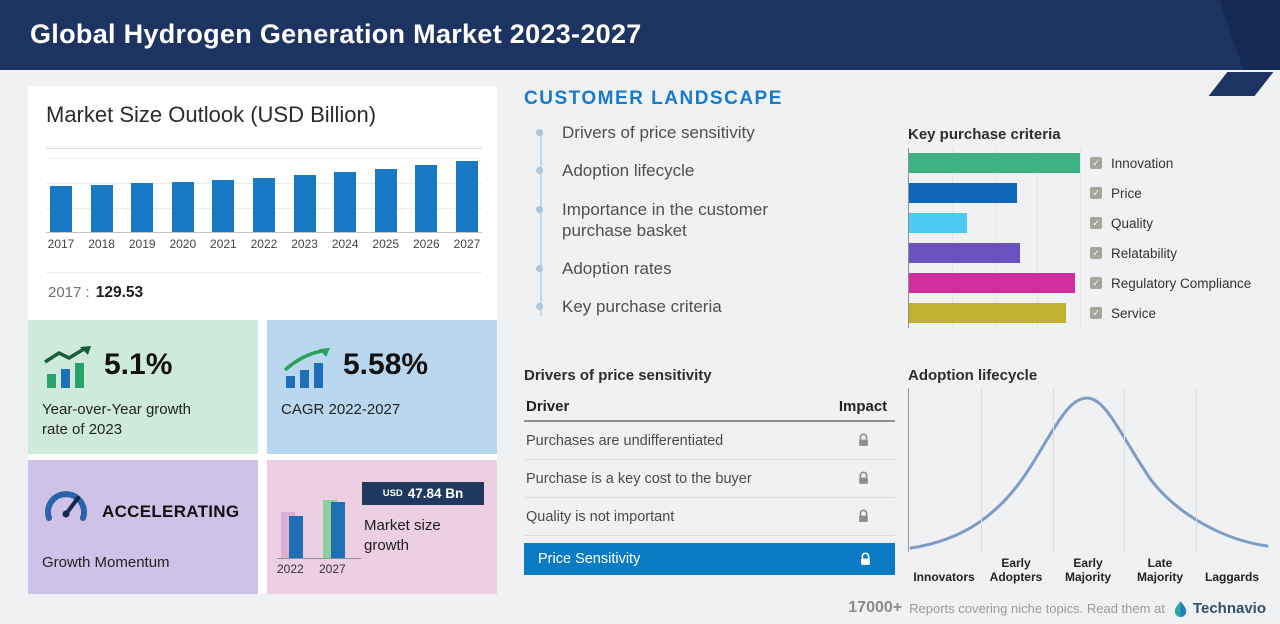  Describe the element at coordinates (101, 244) in the screenshot. I see `x-tick-label: 2018` at that location.